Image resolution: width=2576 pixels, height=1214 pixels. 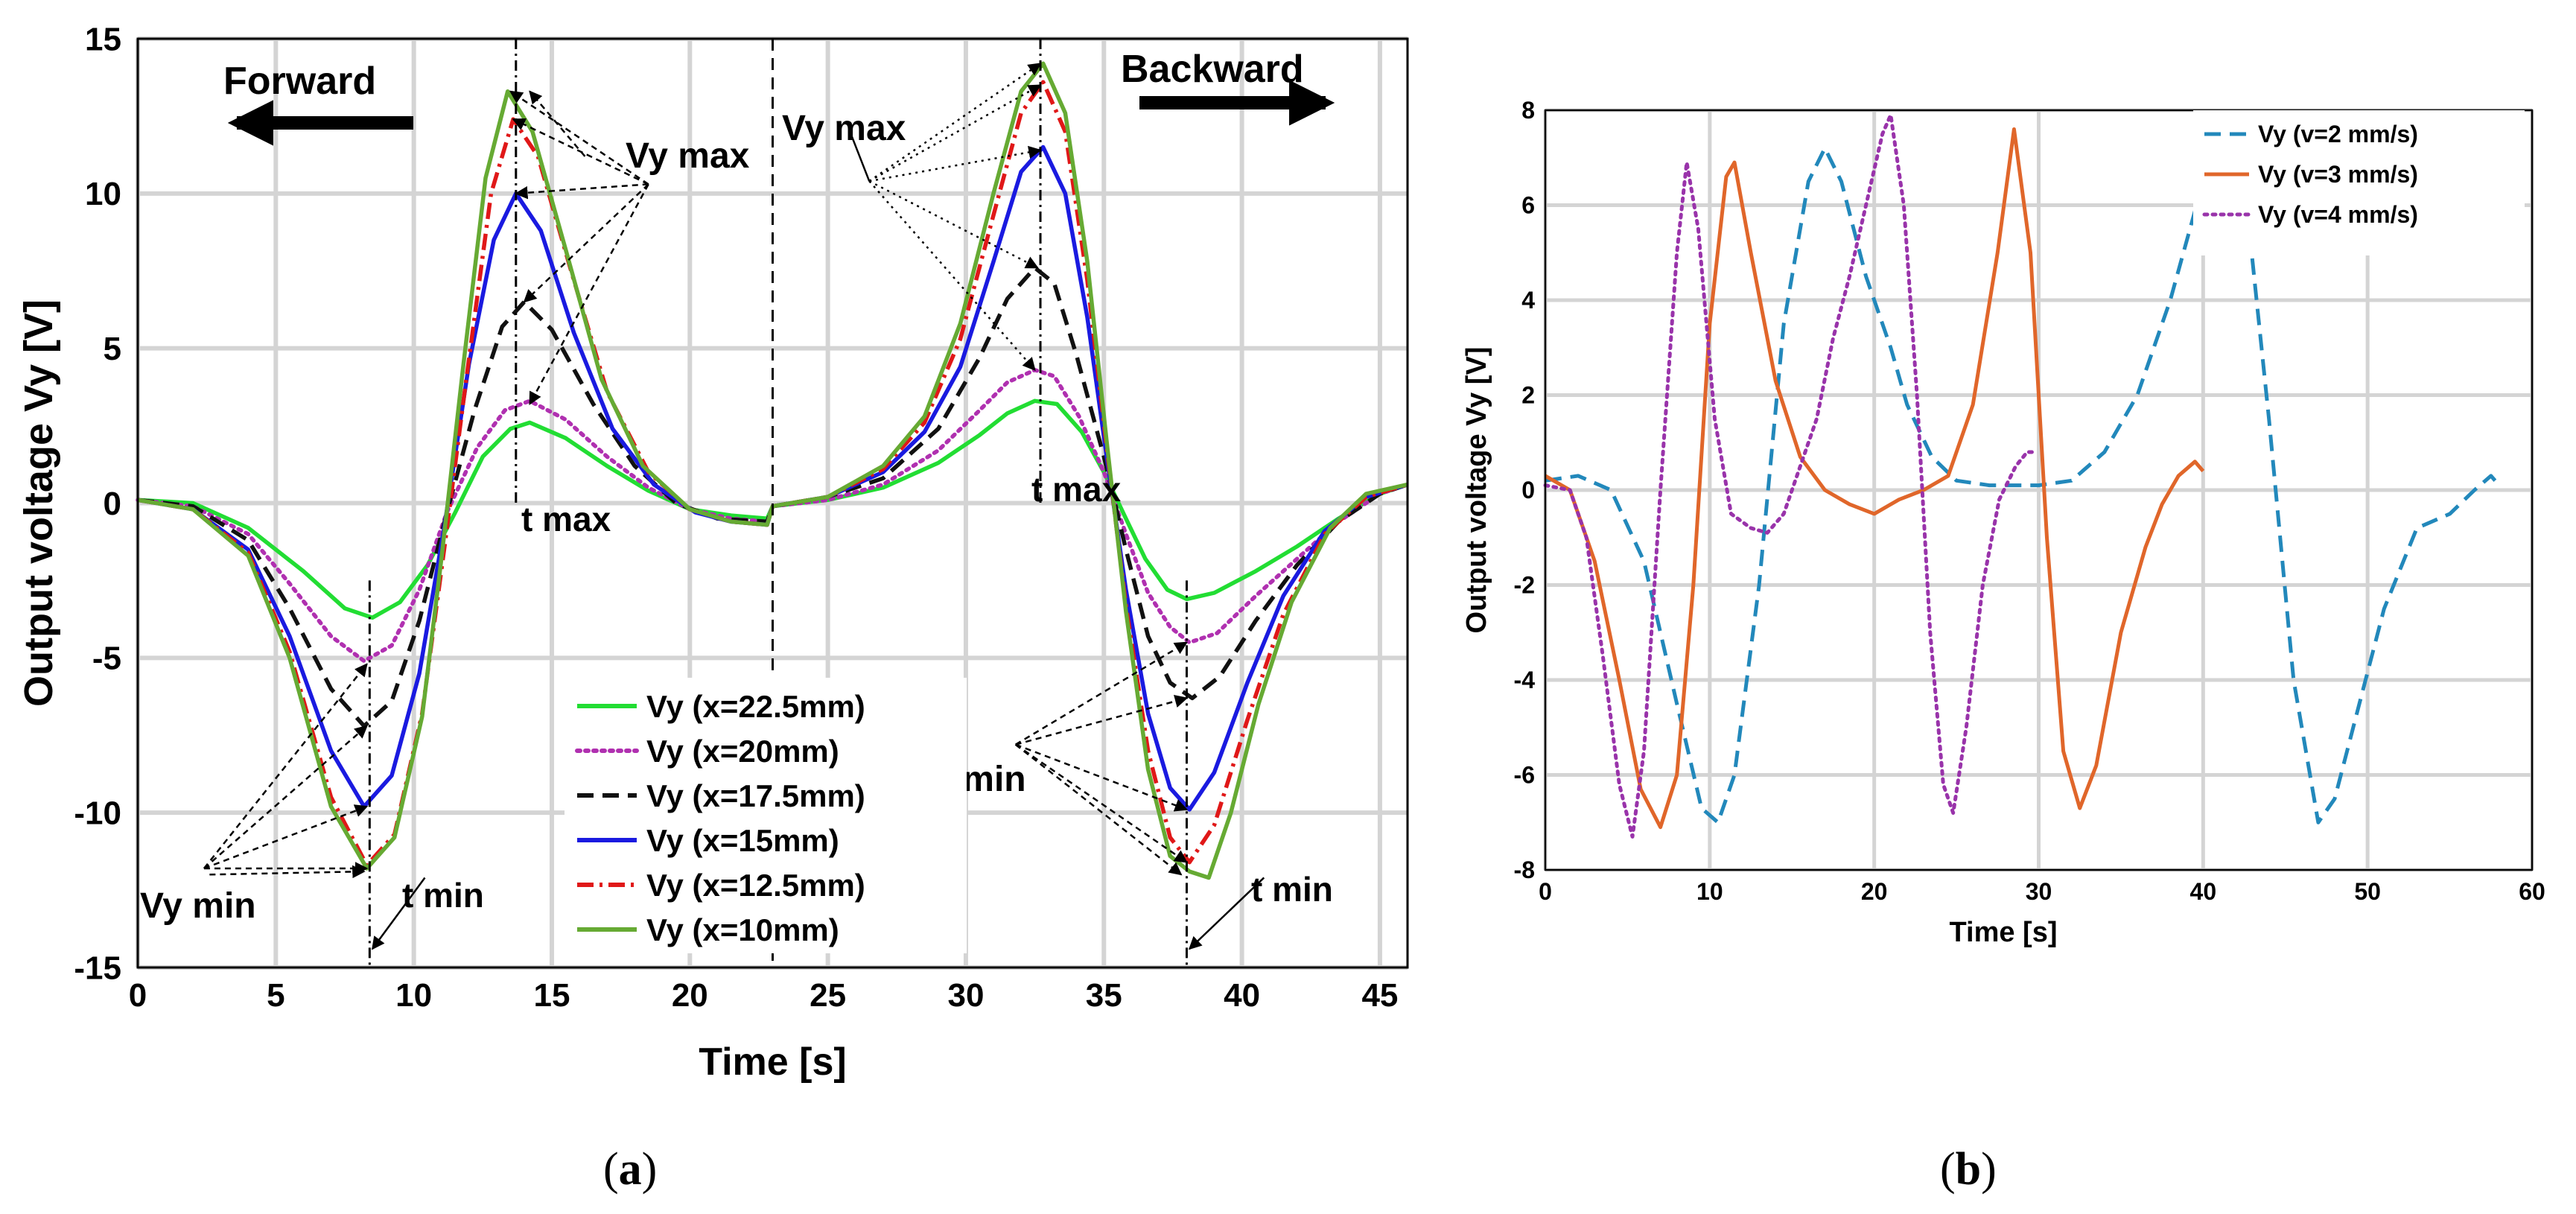 What do you see at coordinates (299, 81) in the screenshot?
I see `forward-label: Forward` at bounding box center [299, 81].